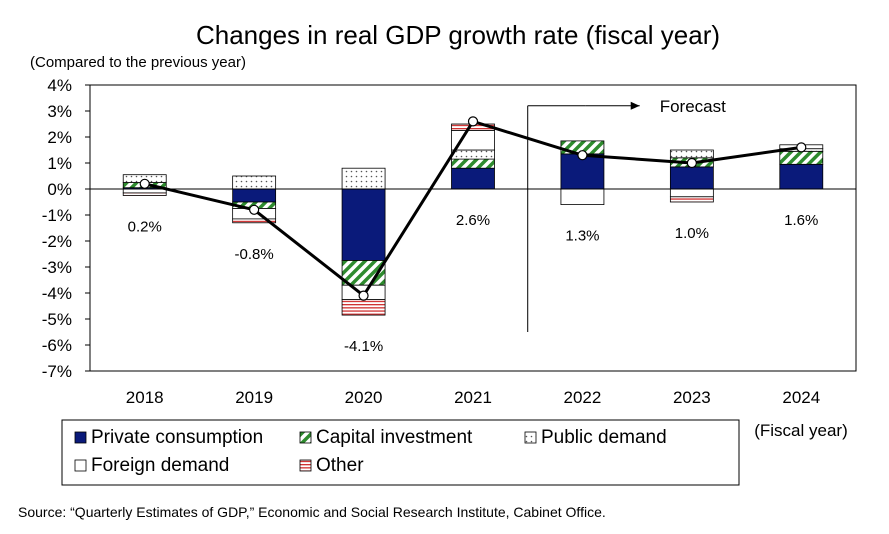  I want to click on legend-label: Public demand, so click(604, 437).